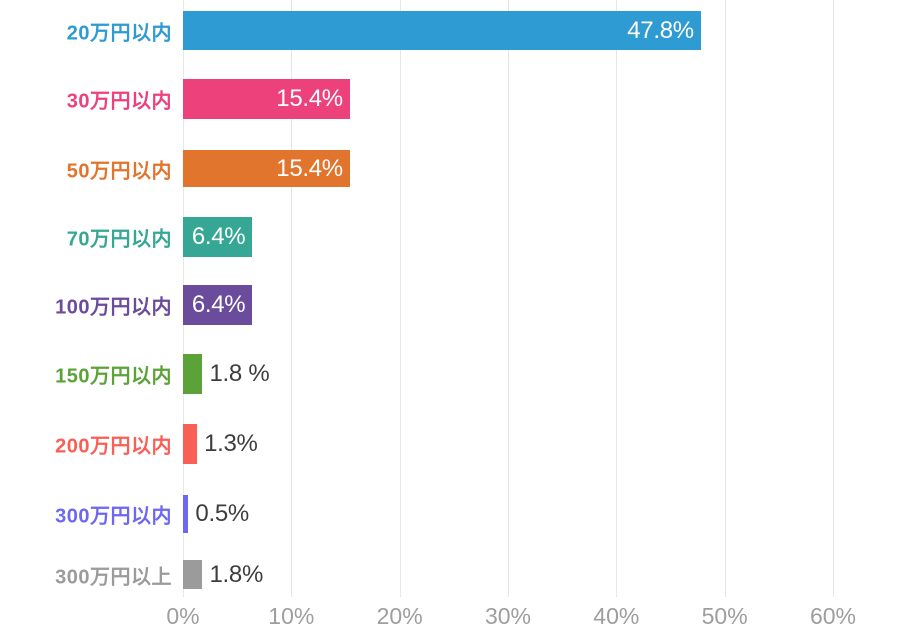 This screenshot has height=631, width=912. What do you see at coordinates (236, 574) in the screenshot?
I see `value-label: 1.8%` at bounding box center [236, 574].